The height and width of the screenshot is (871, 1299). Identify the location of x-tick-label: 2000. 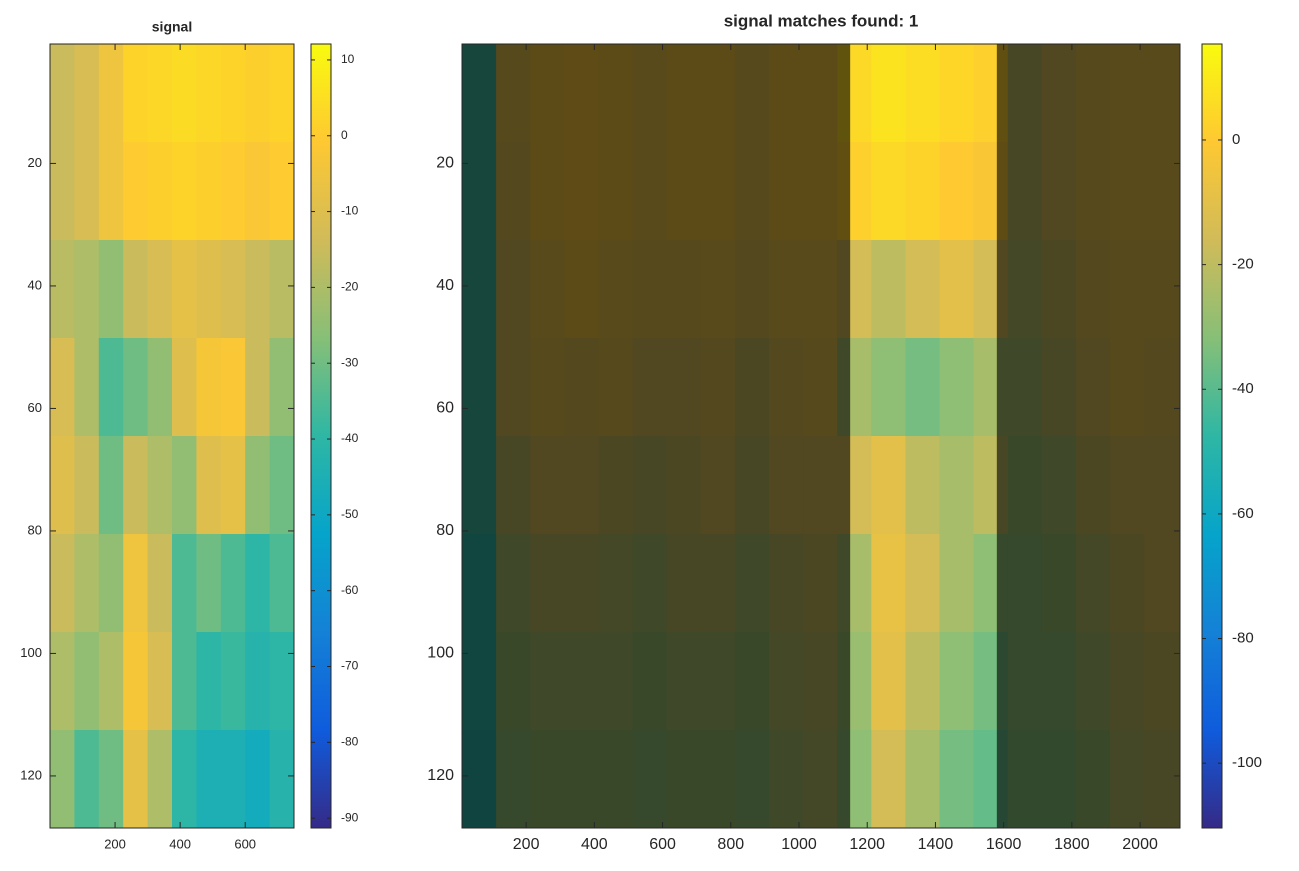
(1140, 844).